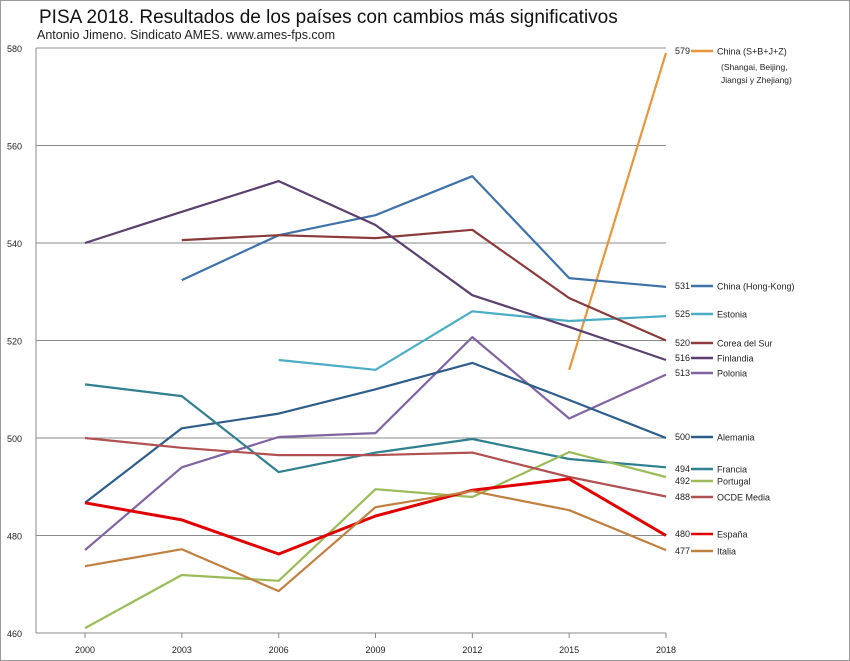 The image size is (850, 661). What do you see at coordinates (745, 344) in the screenshot?
I see `legend-label: Corea del Sur` at bounding box center [745, 344].